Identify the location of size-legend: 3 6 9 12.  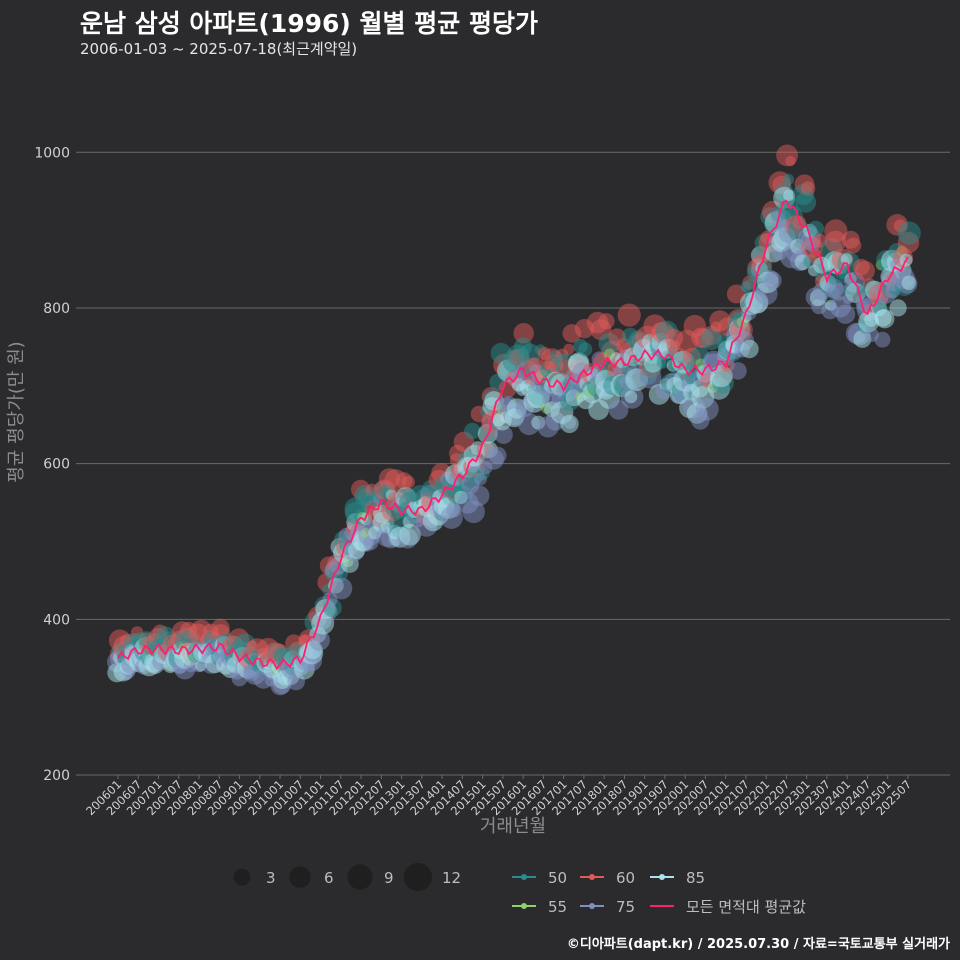
(347, 877).